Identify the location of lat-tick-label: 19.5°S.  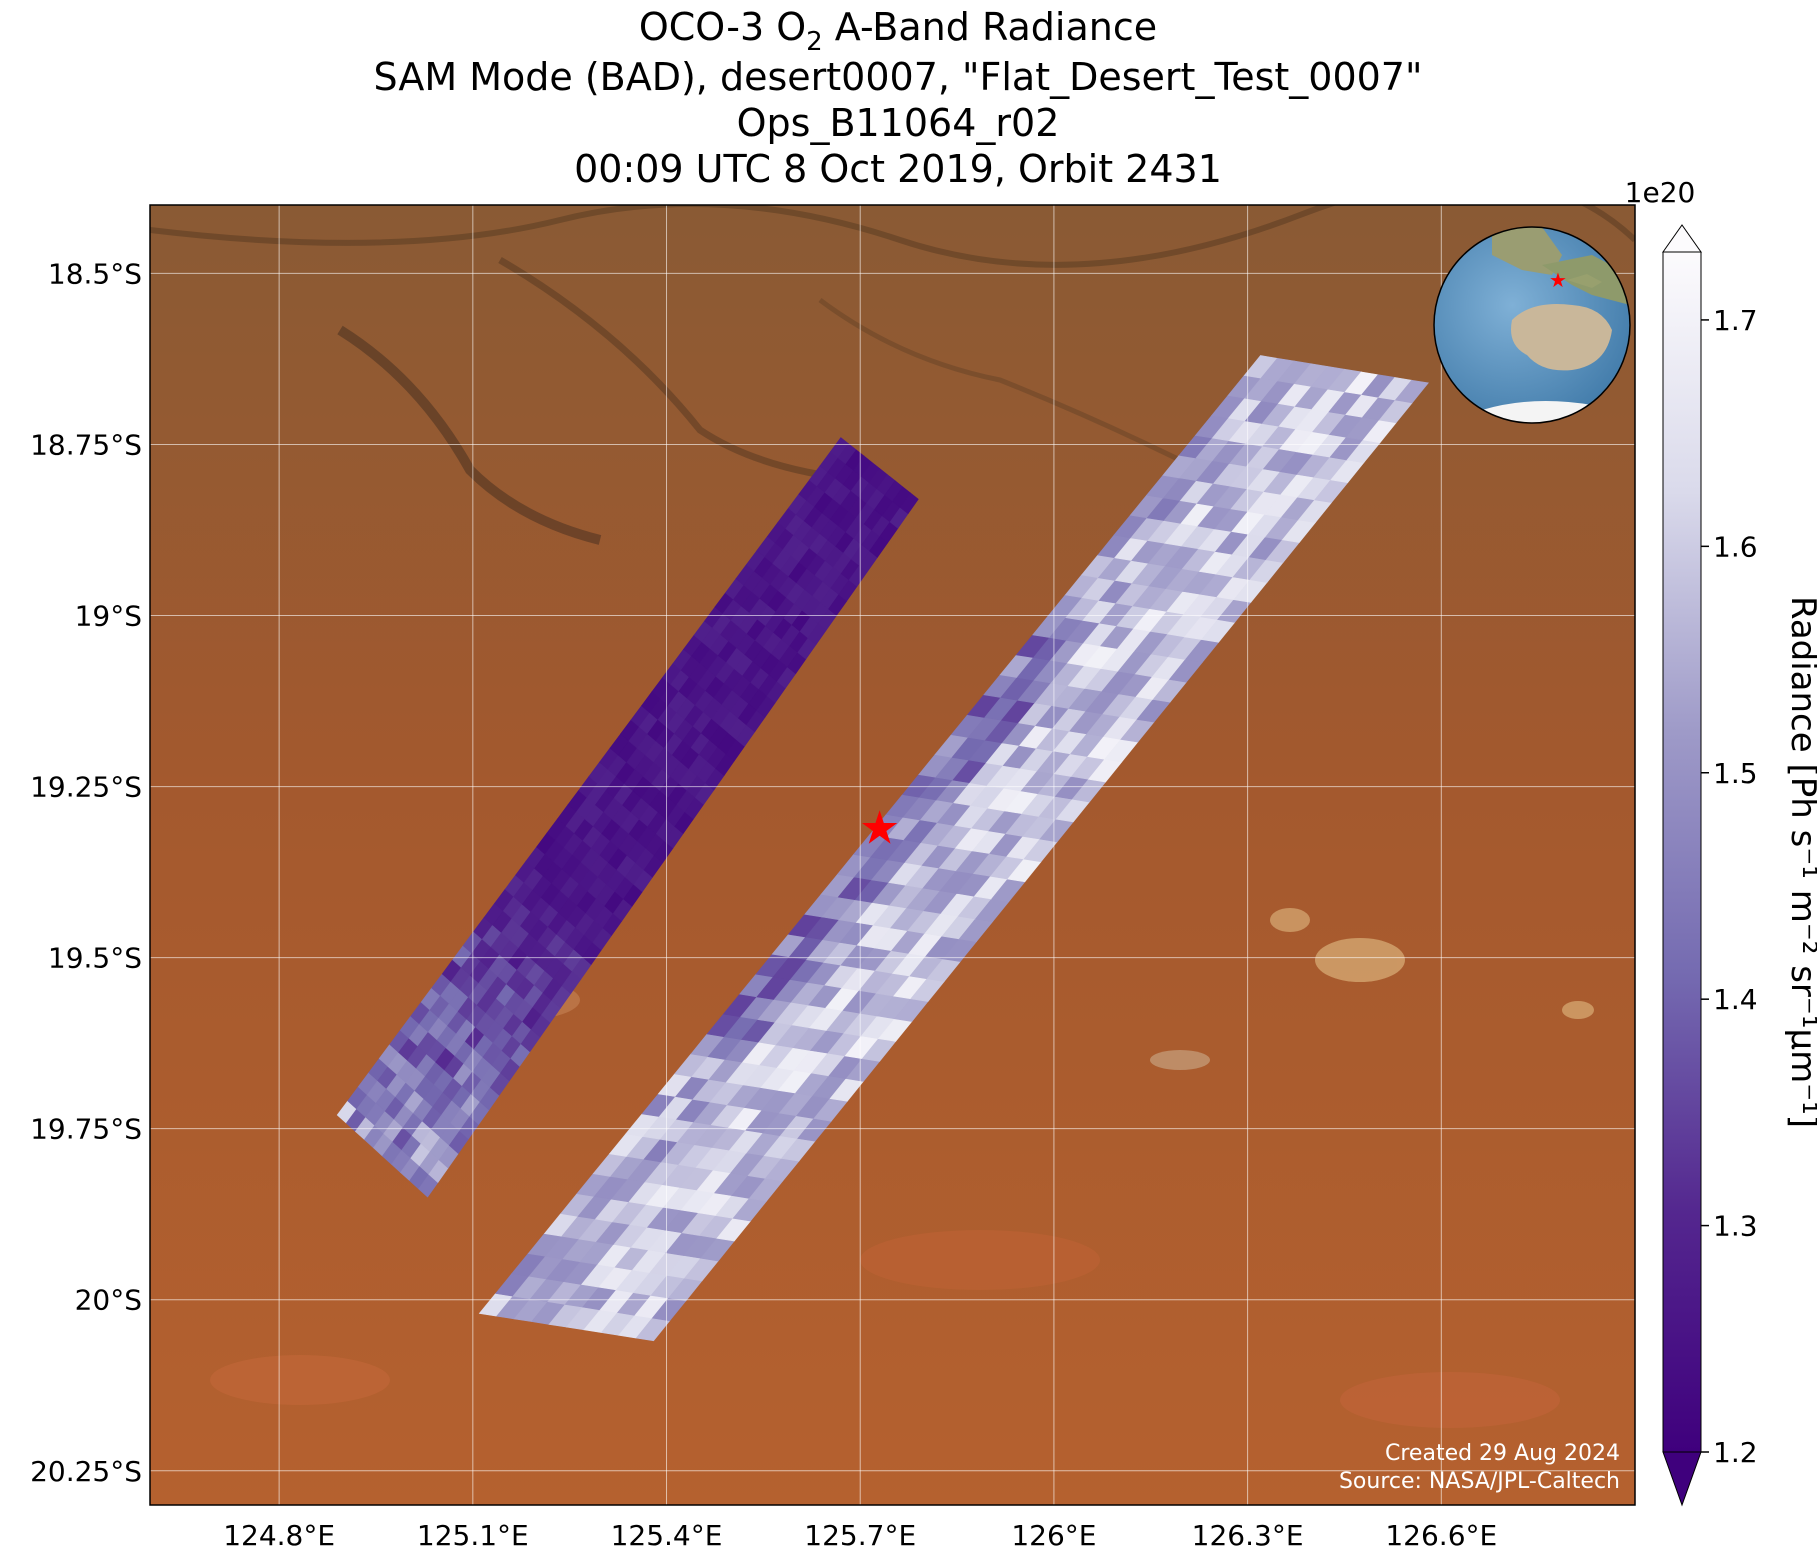
(95, 958).